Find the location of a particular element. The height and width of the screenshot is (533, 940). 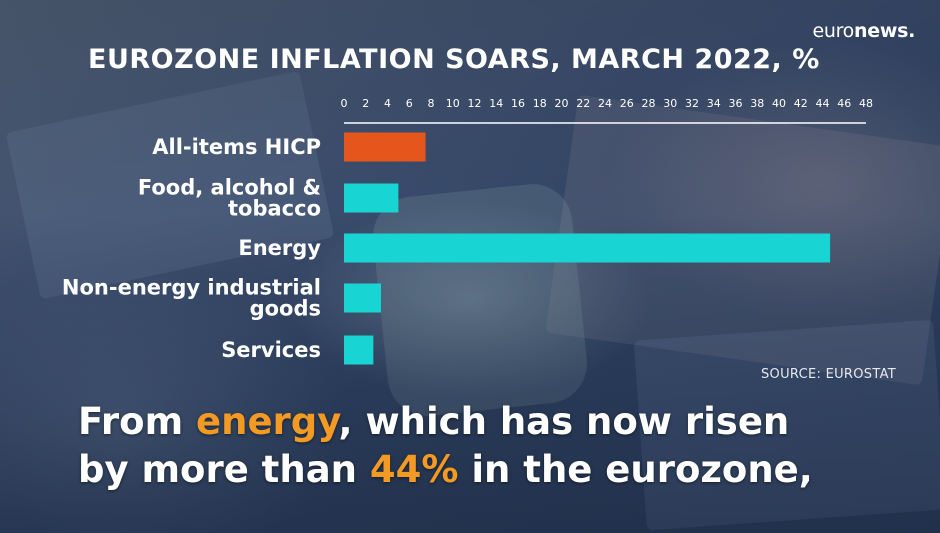

caption-text: From is located at coordinates (137, 421).